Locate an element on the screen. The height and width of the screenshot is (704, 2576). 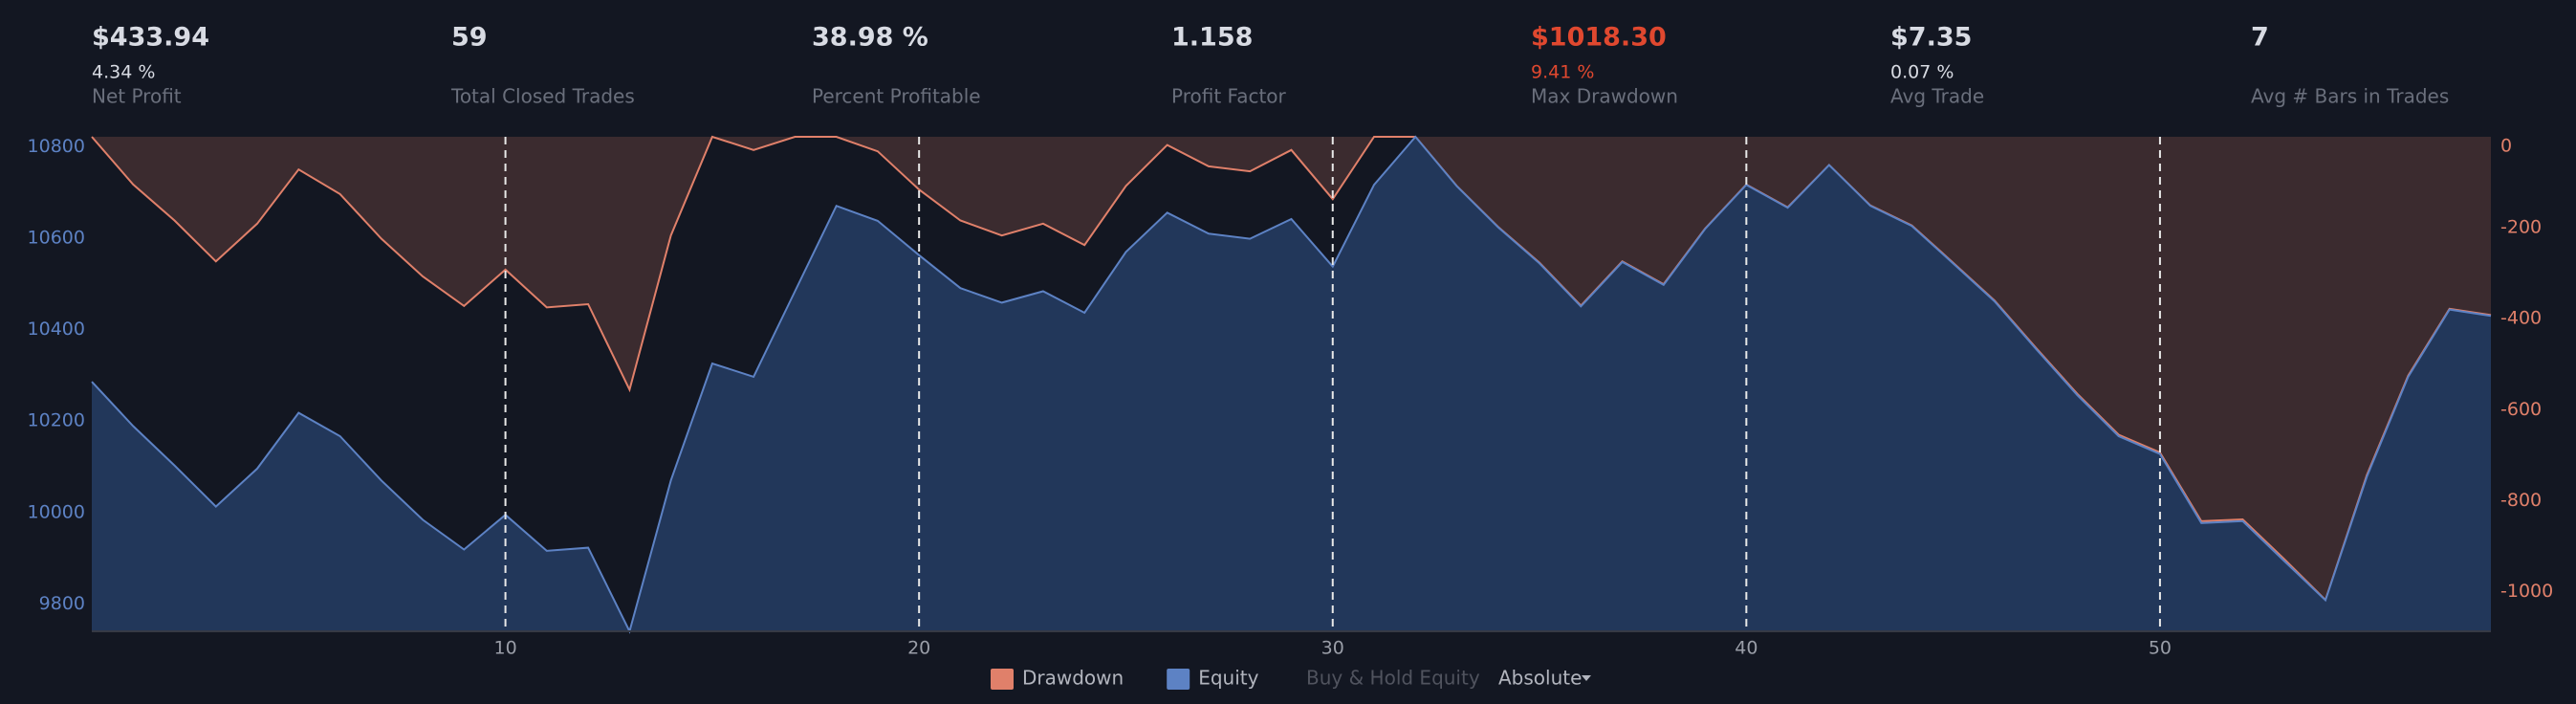
y-tick-label: 10200 is located at coordinates (56, 420).